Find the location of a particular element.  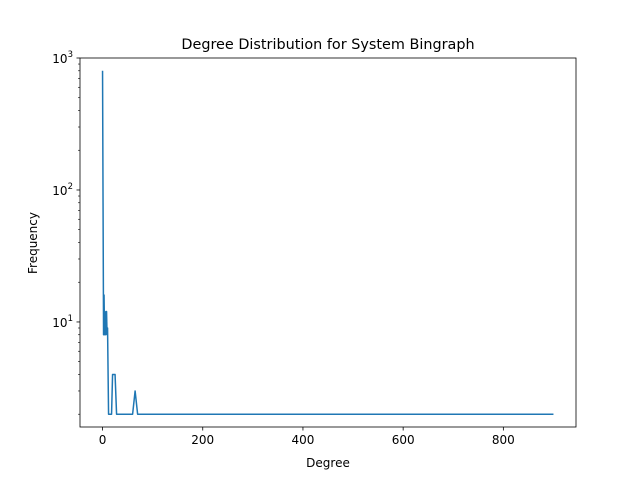

y-tick-exponent: 3 is located at coordinates (70, 55).